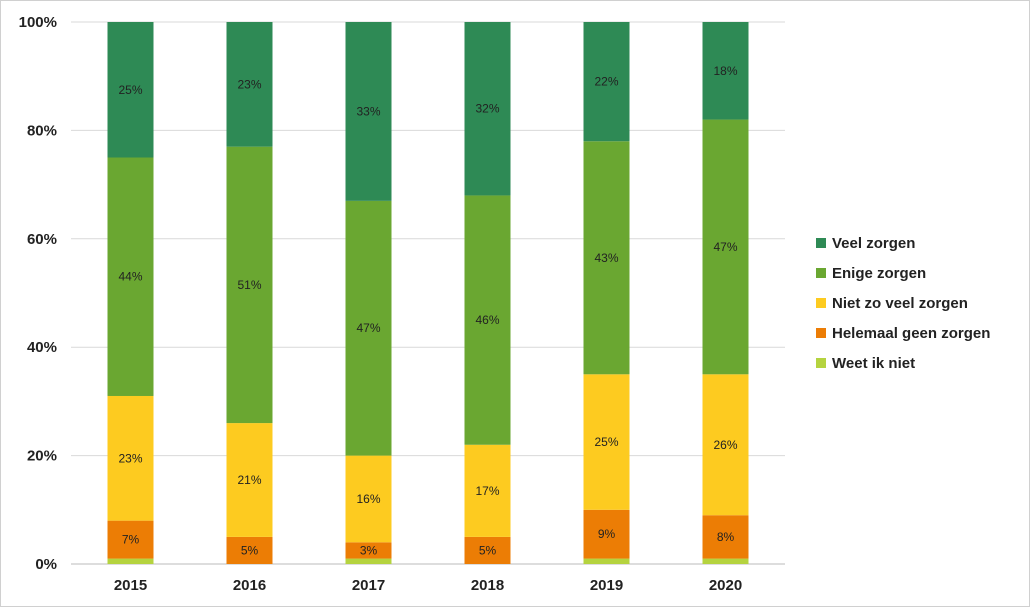  I want to click on data-label: 17%, so click(487, 491).